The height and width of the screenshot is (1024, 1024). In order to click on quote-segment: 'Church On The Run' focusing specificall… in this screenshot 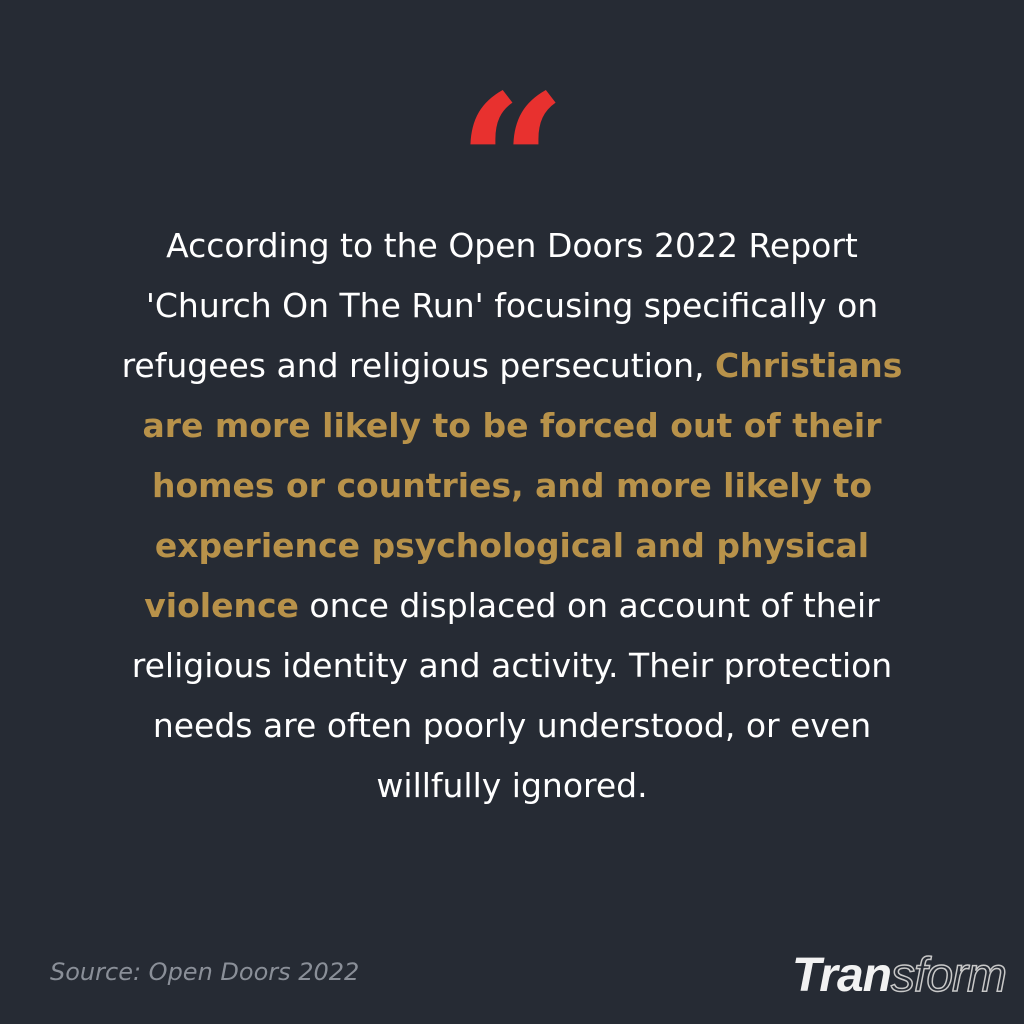, I will do `click(512, 305)`.